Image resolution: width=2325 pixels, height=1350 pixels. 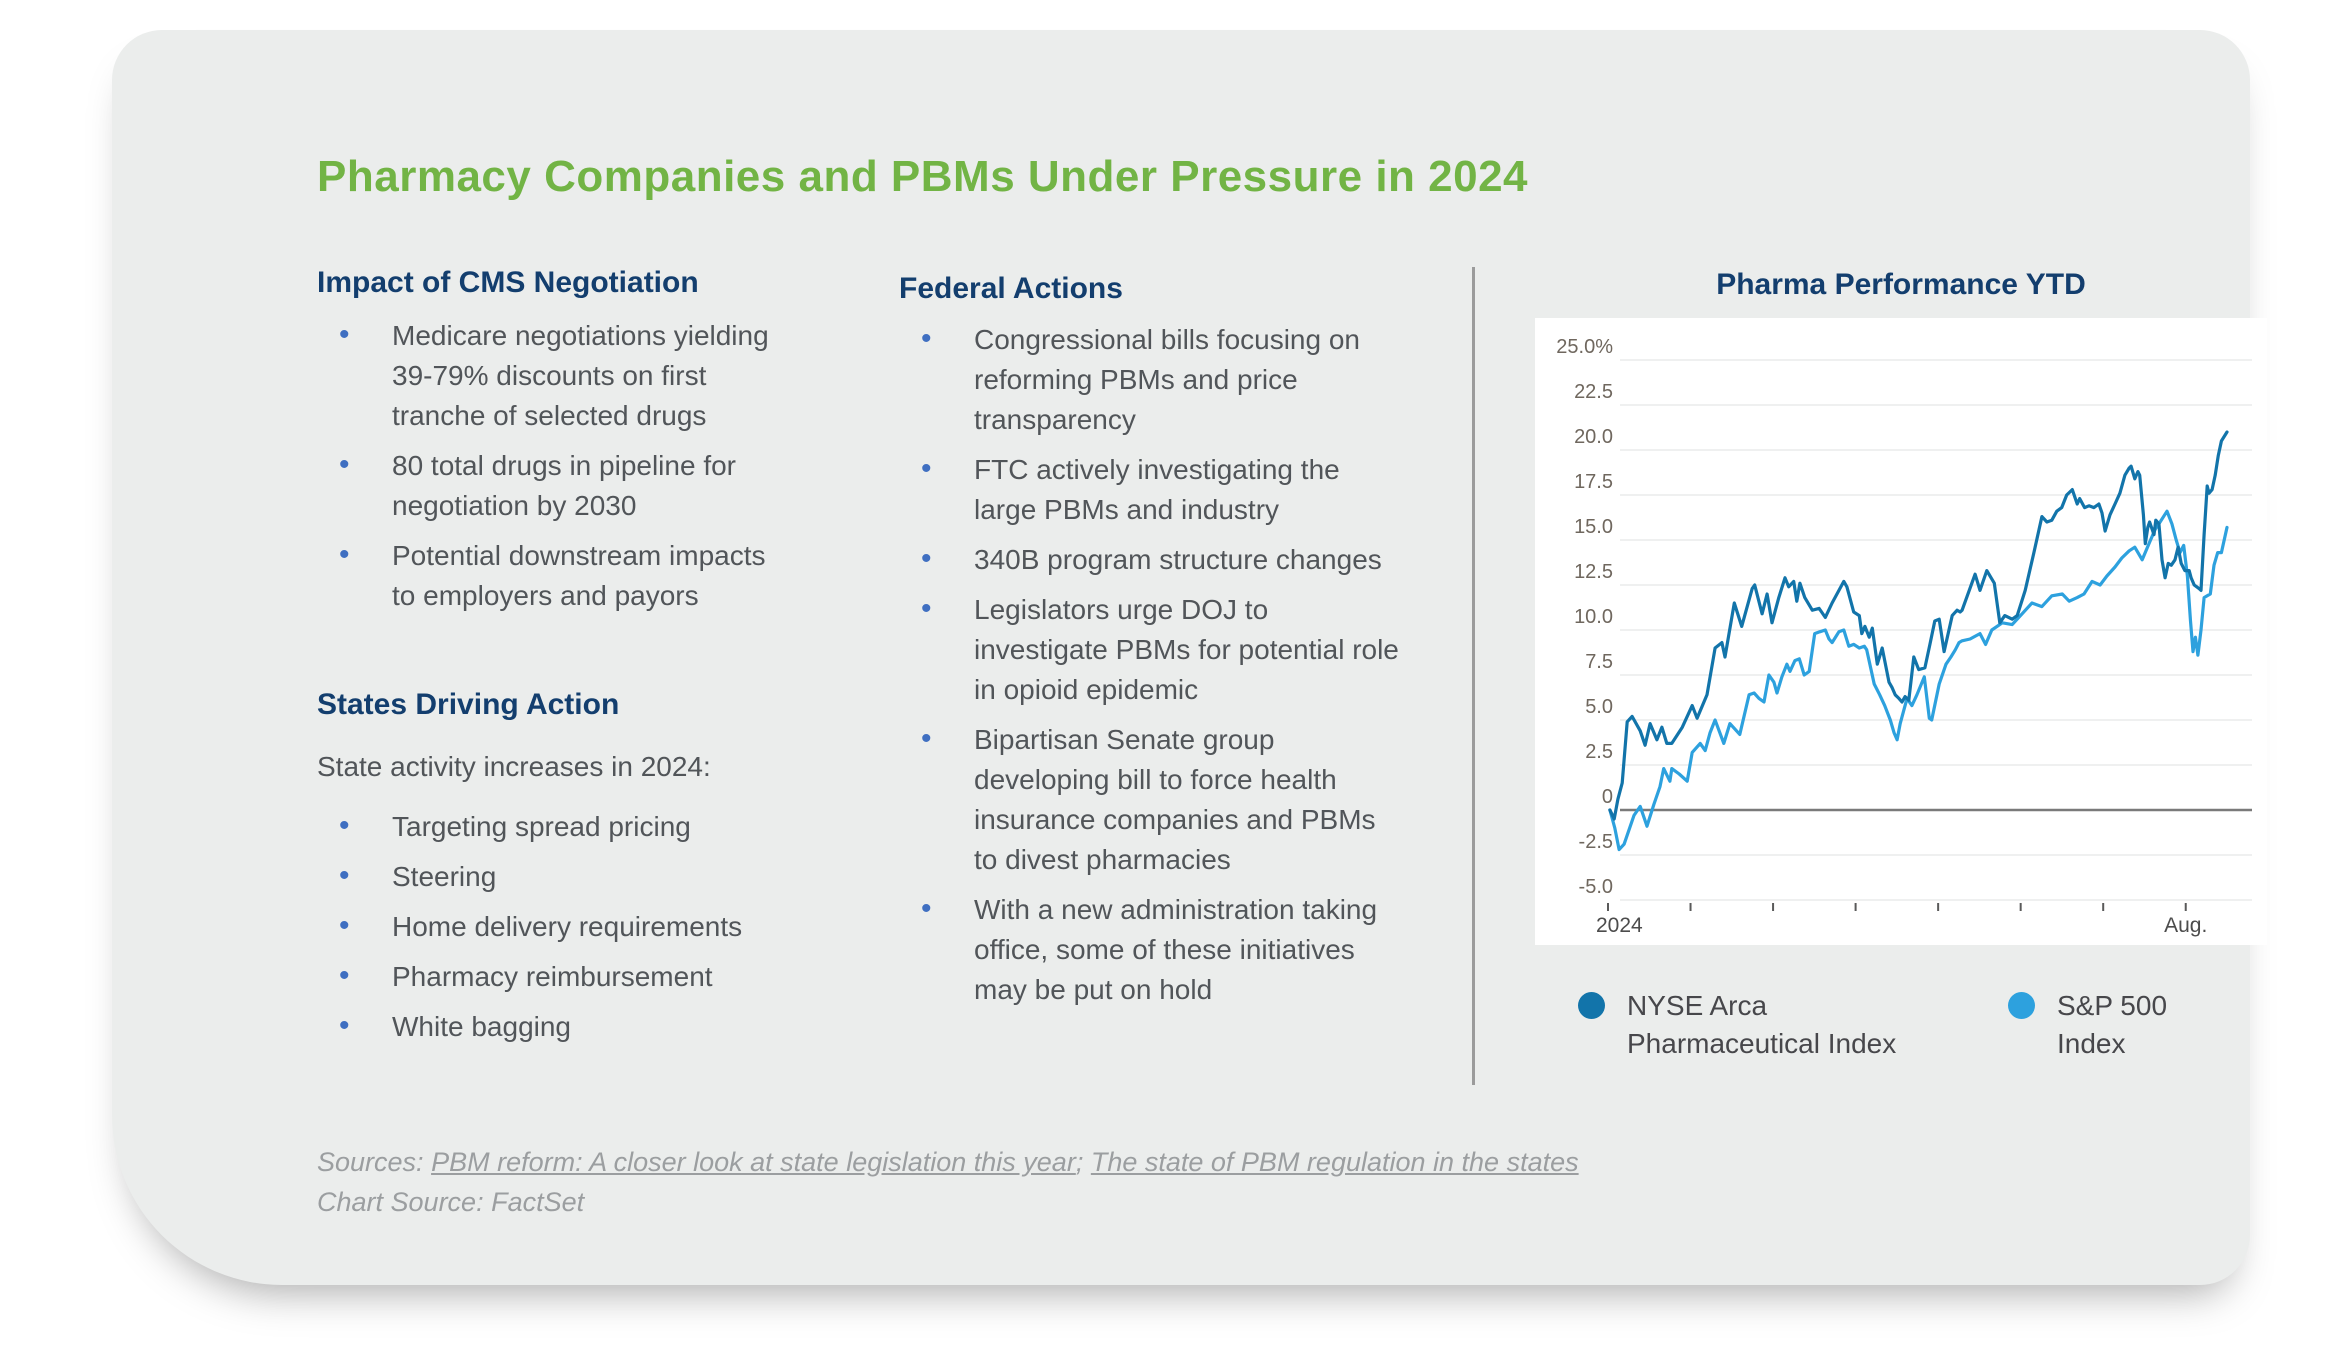 I want to click on svg-text: 12.5, so click(x=1593, y=572).